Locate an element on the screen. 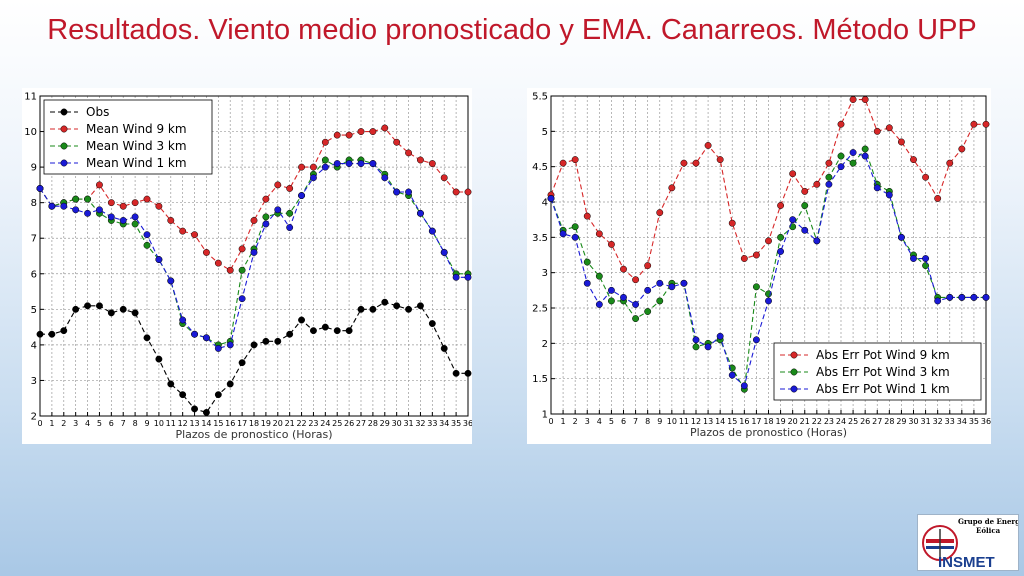  x-tick-label: 3 is located at coordinates (587, 421).